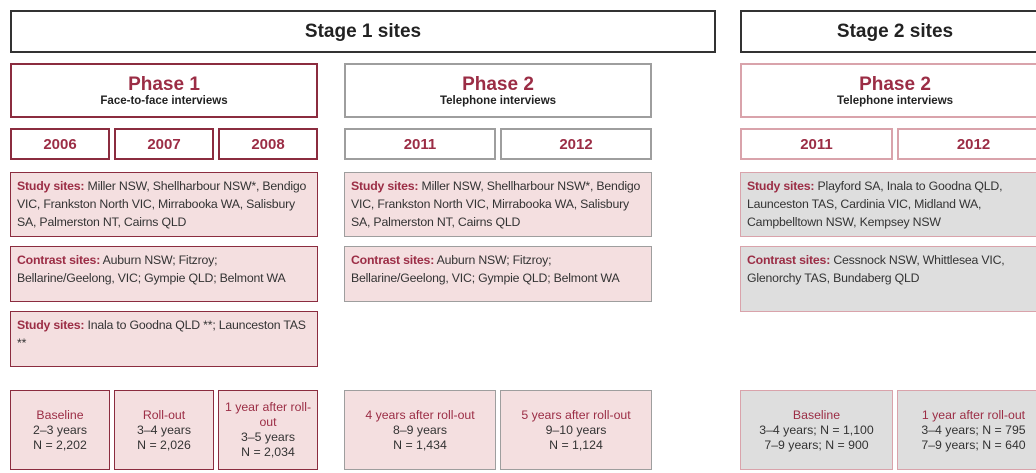 The width and height of the screenshot is (1036, 473). Describe the element at coordinates (60, 444) in the screenshot. I see `outcome-line: N = 2,202` at that location.